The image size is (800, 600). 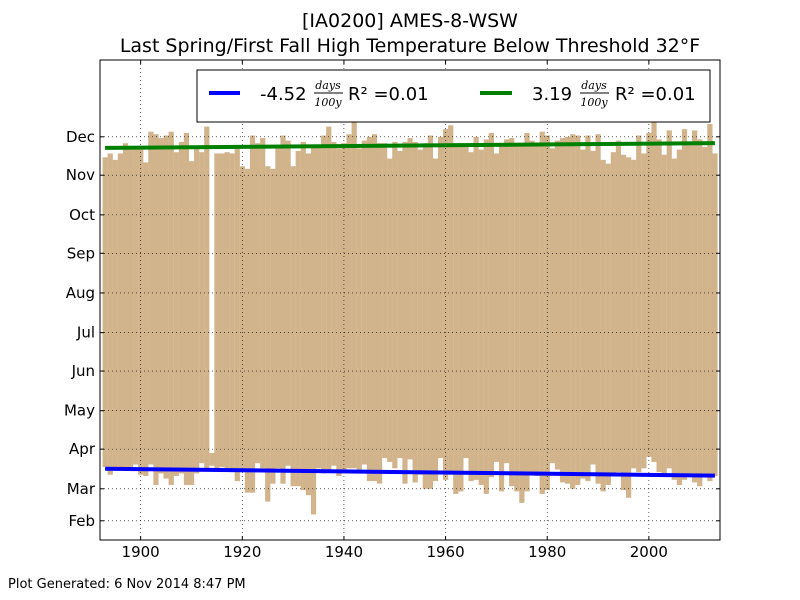 I want to click on spring-trend-line, so click(x=410, y=472).